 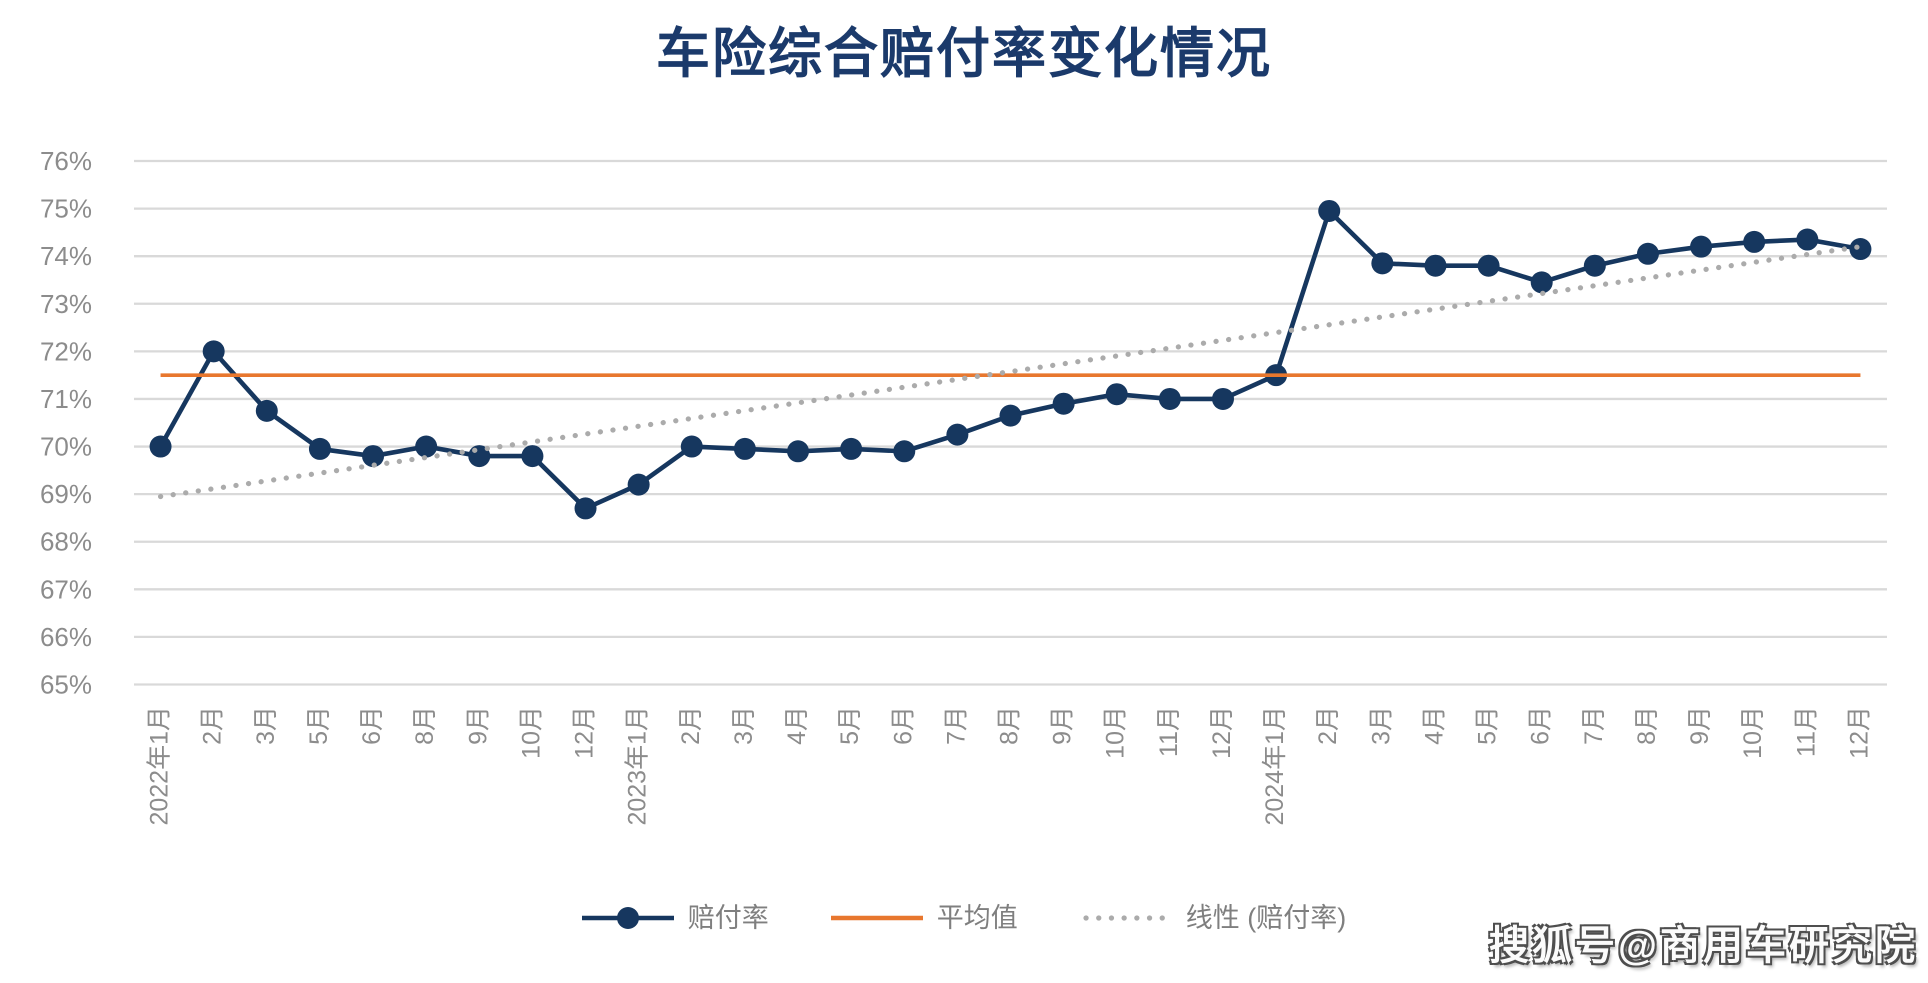 What do you see at coordinates (66, 304) in the screenshot?
I see `y-axis-label: 73%` at bounding box center [66, 304].